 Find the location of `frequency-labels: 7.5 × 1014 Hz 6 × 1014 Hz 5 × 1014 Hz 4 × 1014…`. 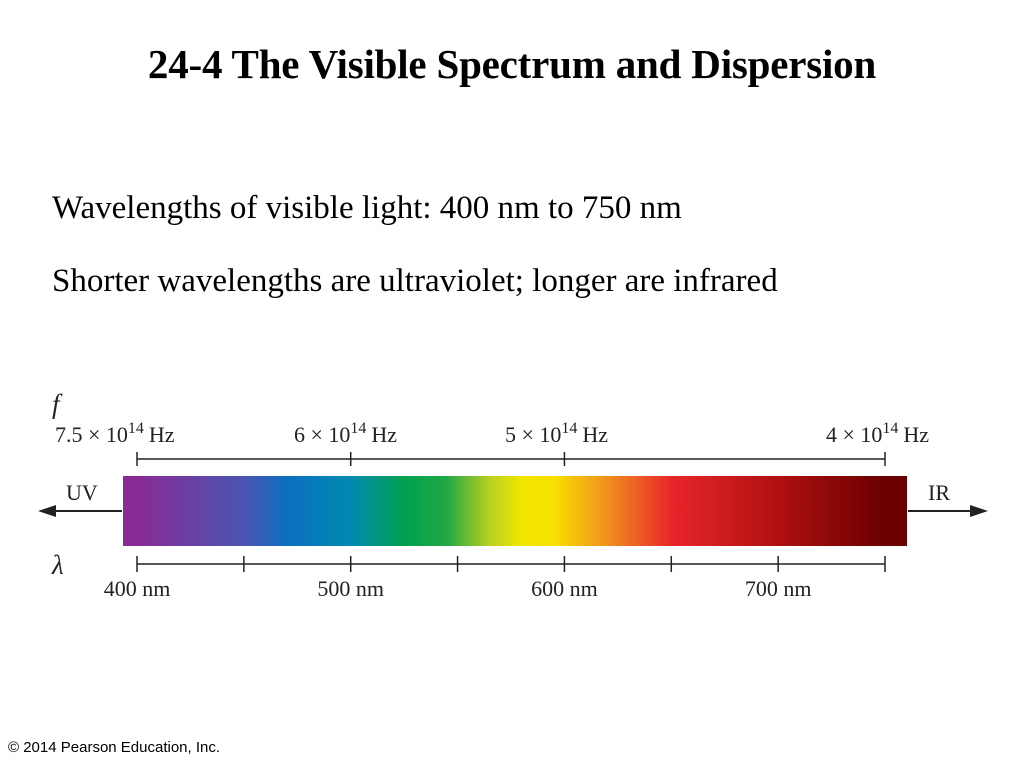

frequency-labels: 7.5 × 1014 Hz 6 × 1014 Hz 5 × 1014 Hz 4 × 1014… is located at coordinates (492, 433).